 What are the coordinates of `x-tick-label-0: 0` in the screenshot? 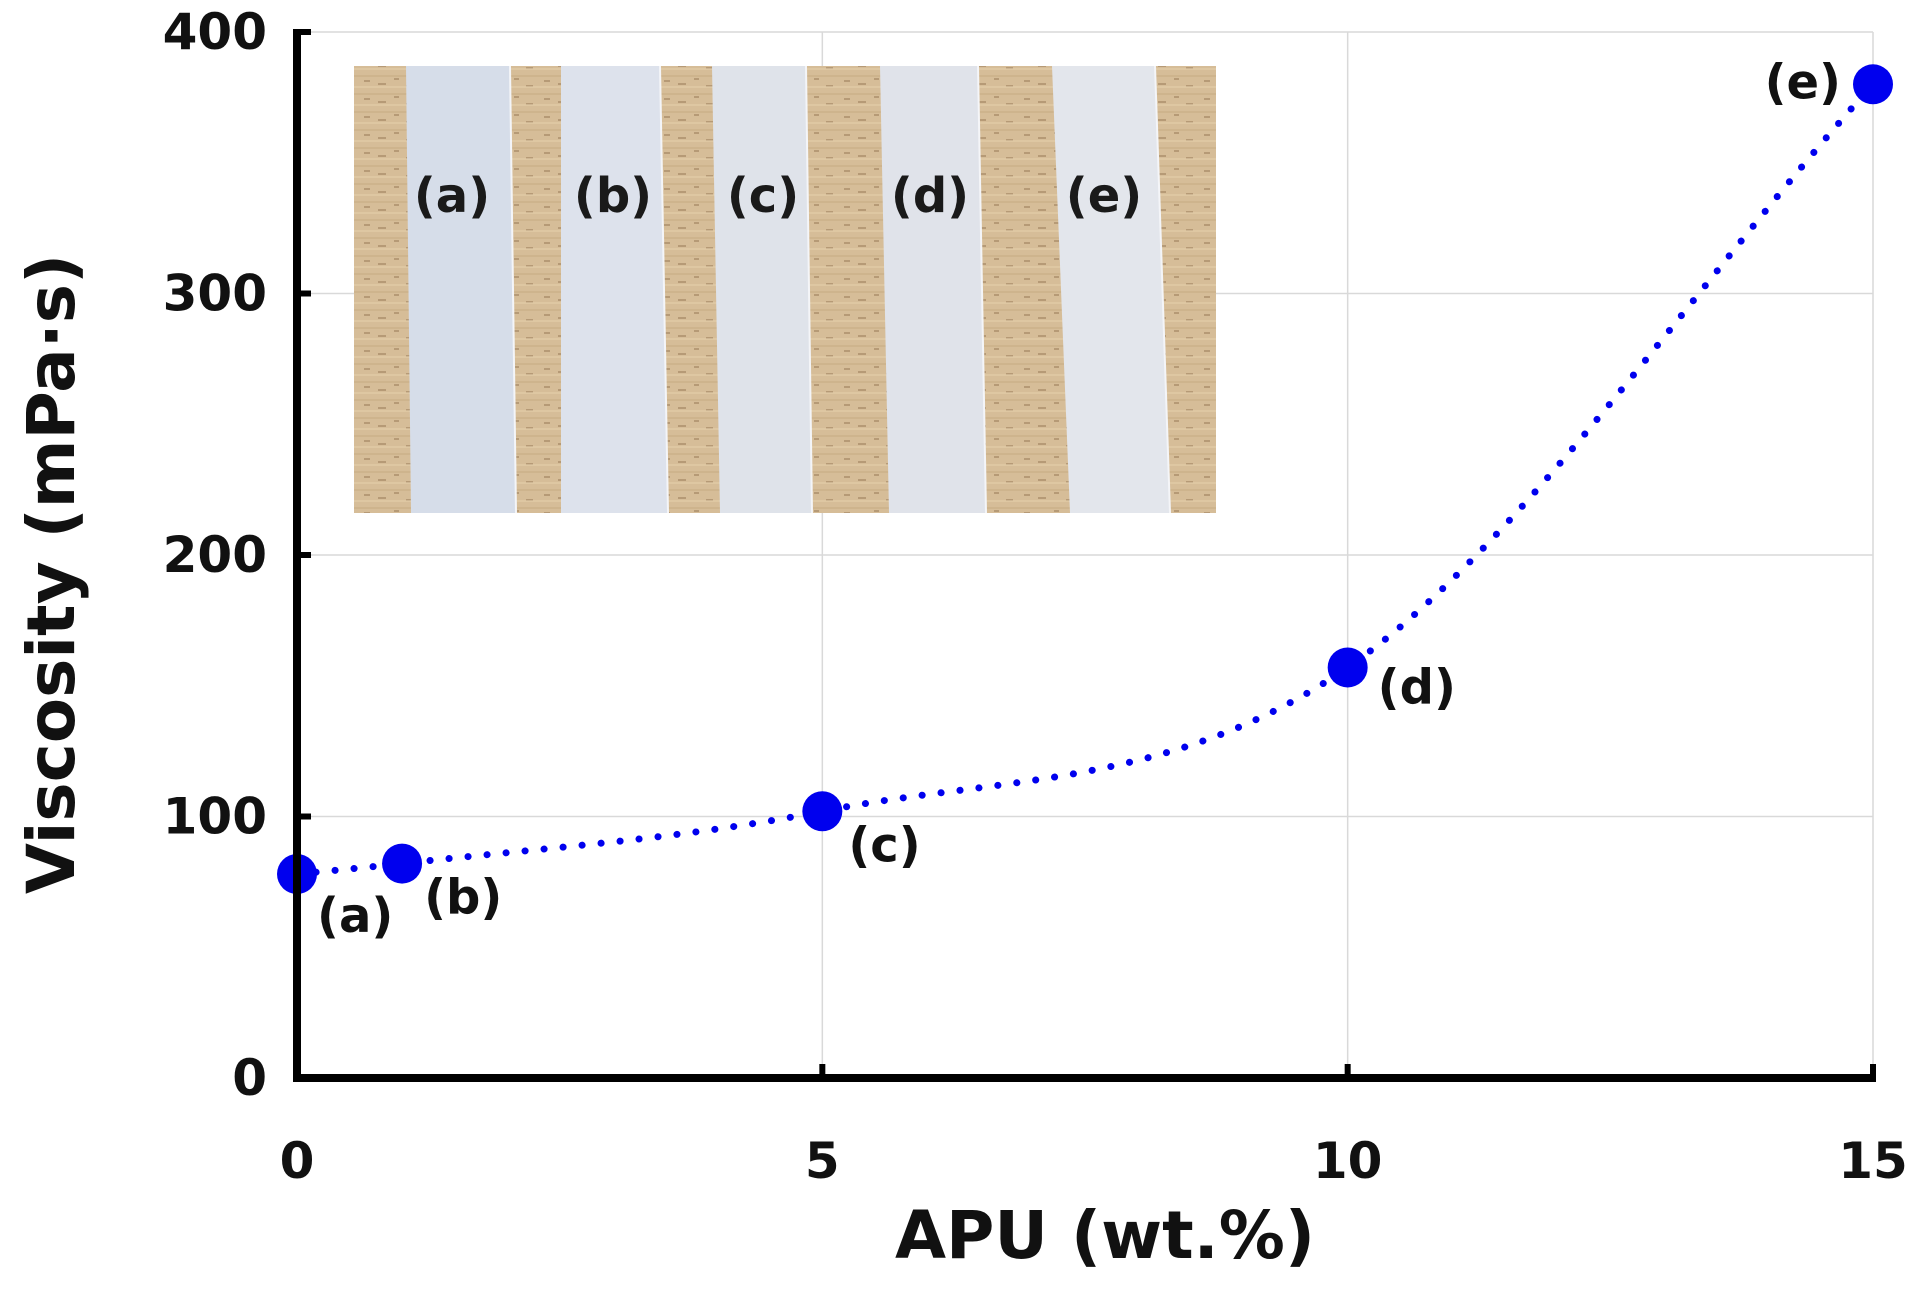 It's located at (297, 1161).